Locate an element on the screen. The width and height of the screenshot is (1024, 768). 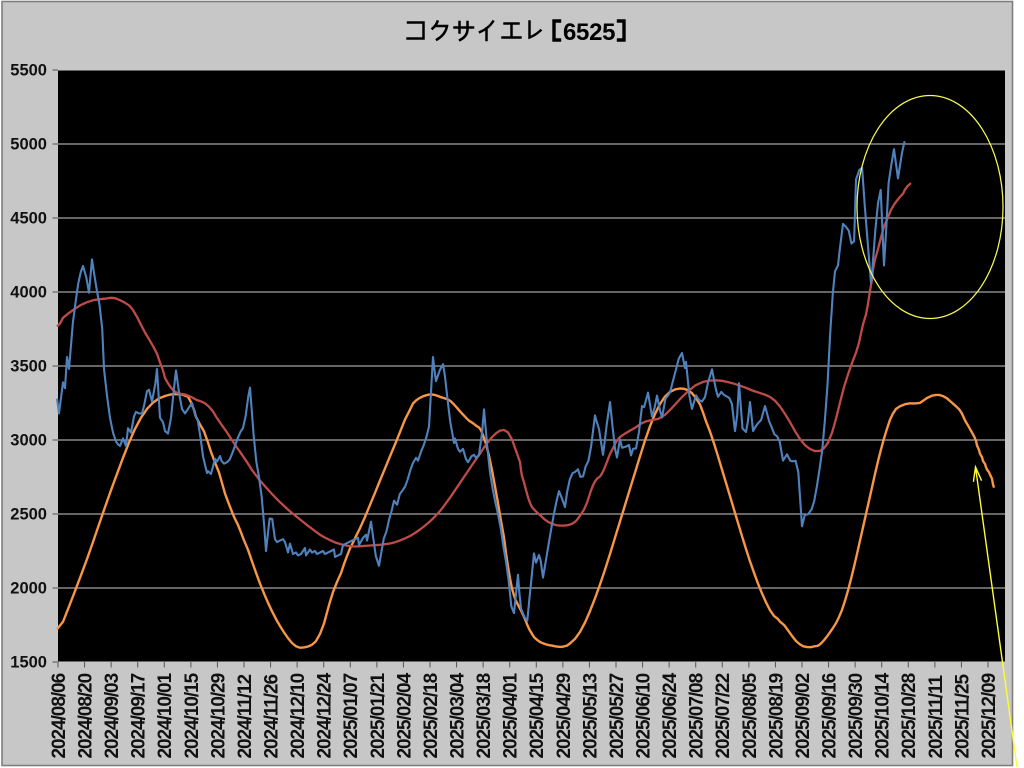
svg-text: 2024/11/26 is located at coordinates (271, 716).